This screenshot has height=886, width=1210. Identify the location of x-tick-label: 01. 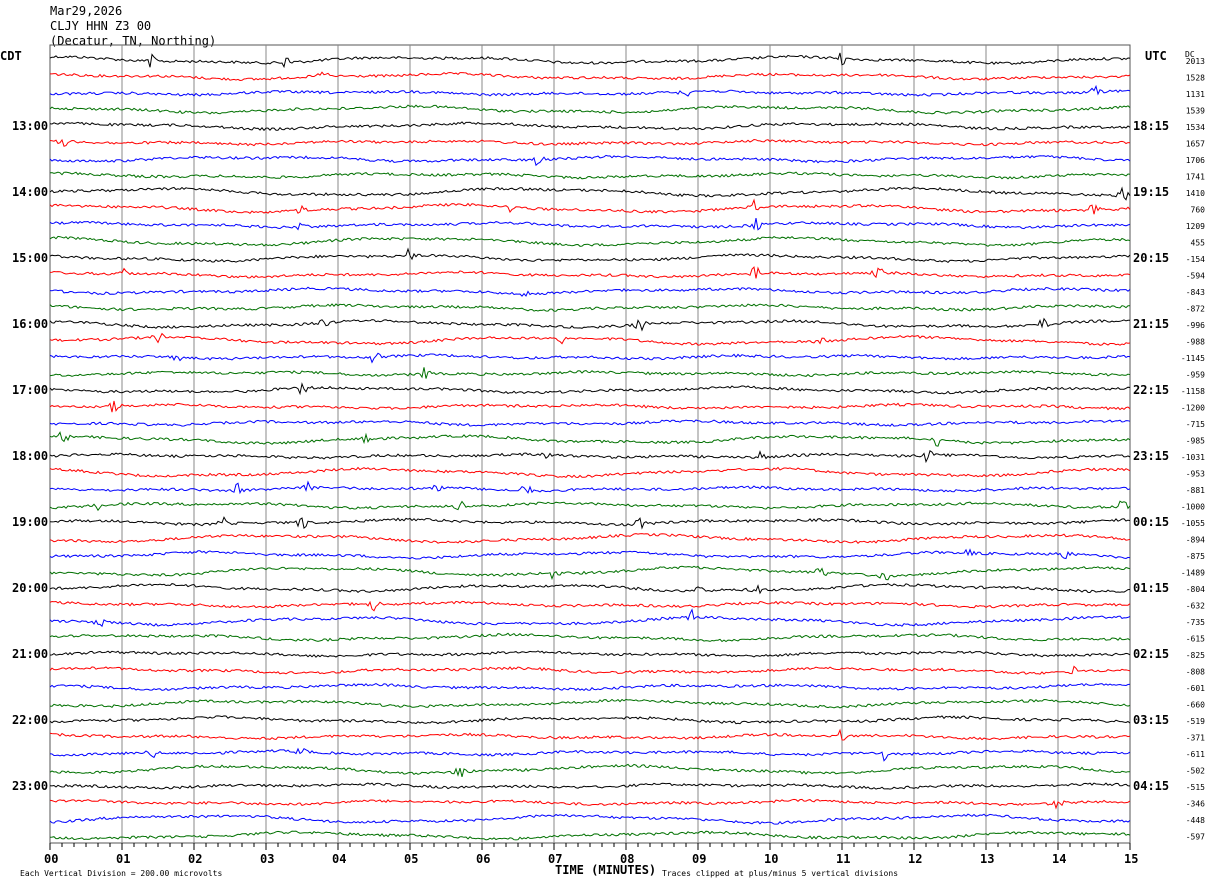
(123, 859).